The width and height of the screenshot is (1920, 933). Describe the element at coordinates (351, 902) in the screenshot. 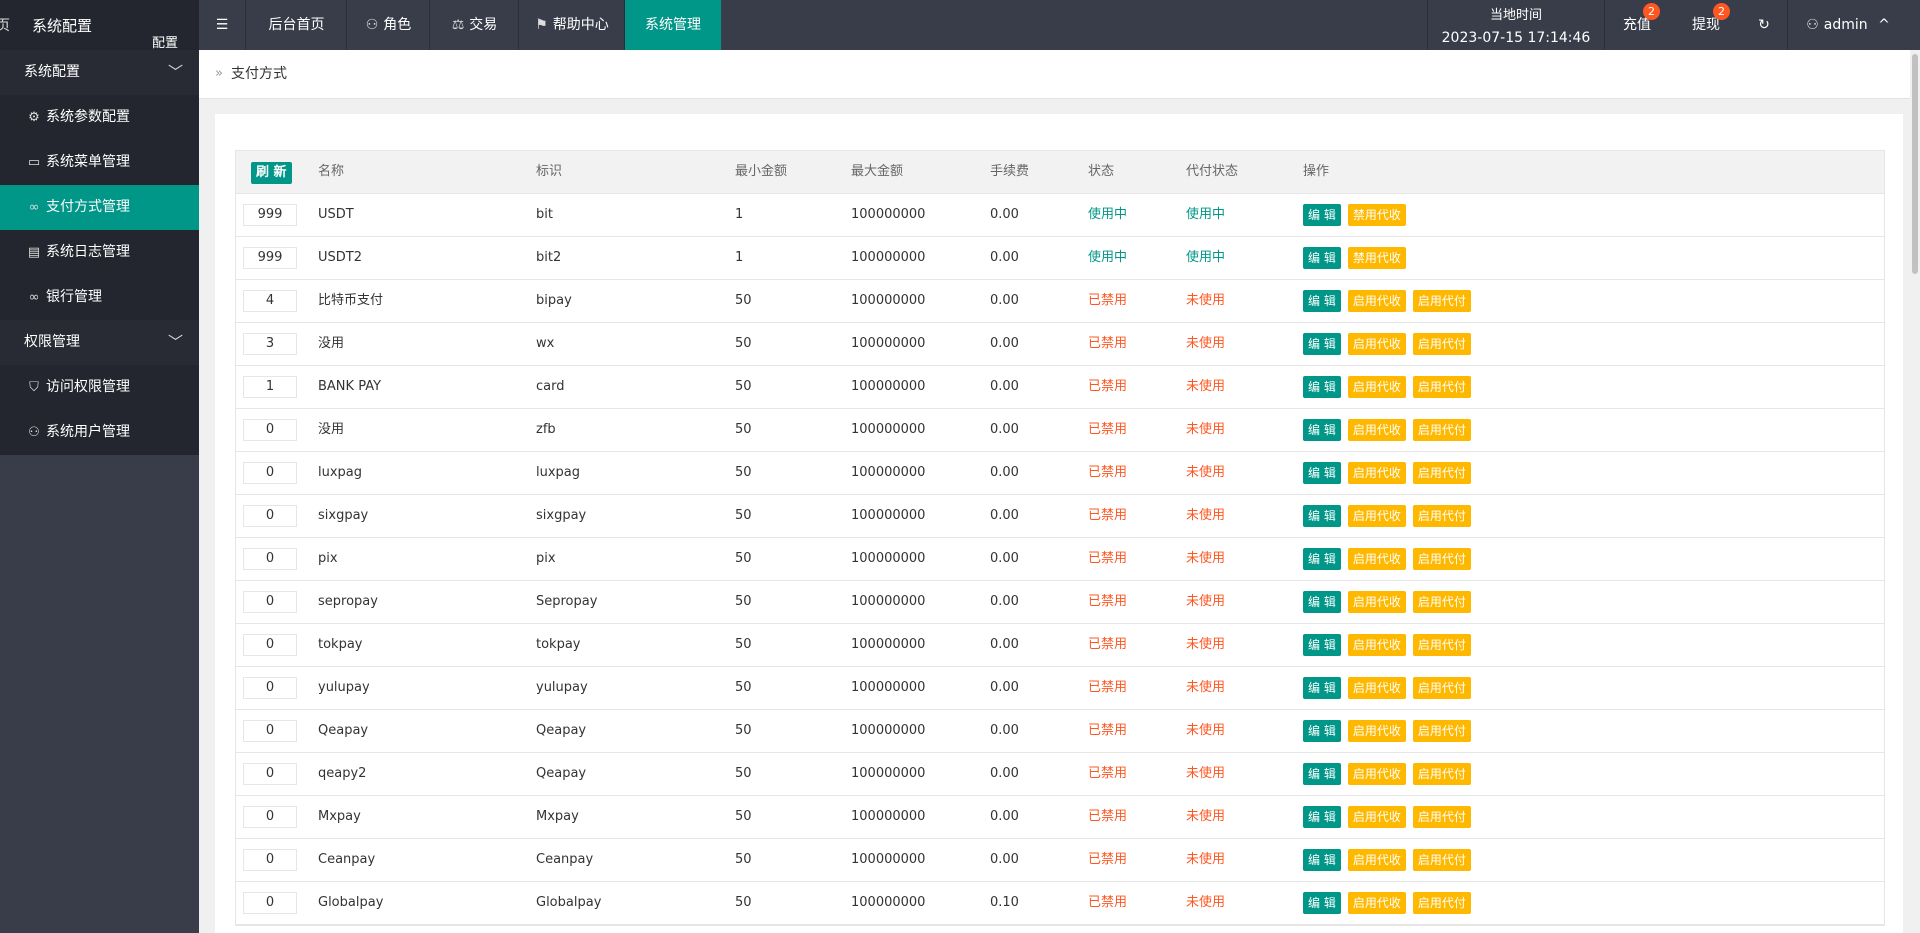

I see `cell-name: Globalpay` at that location.